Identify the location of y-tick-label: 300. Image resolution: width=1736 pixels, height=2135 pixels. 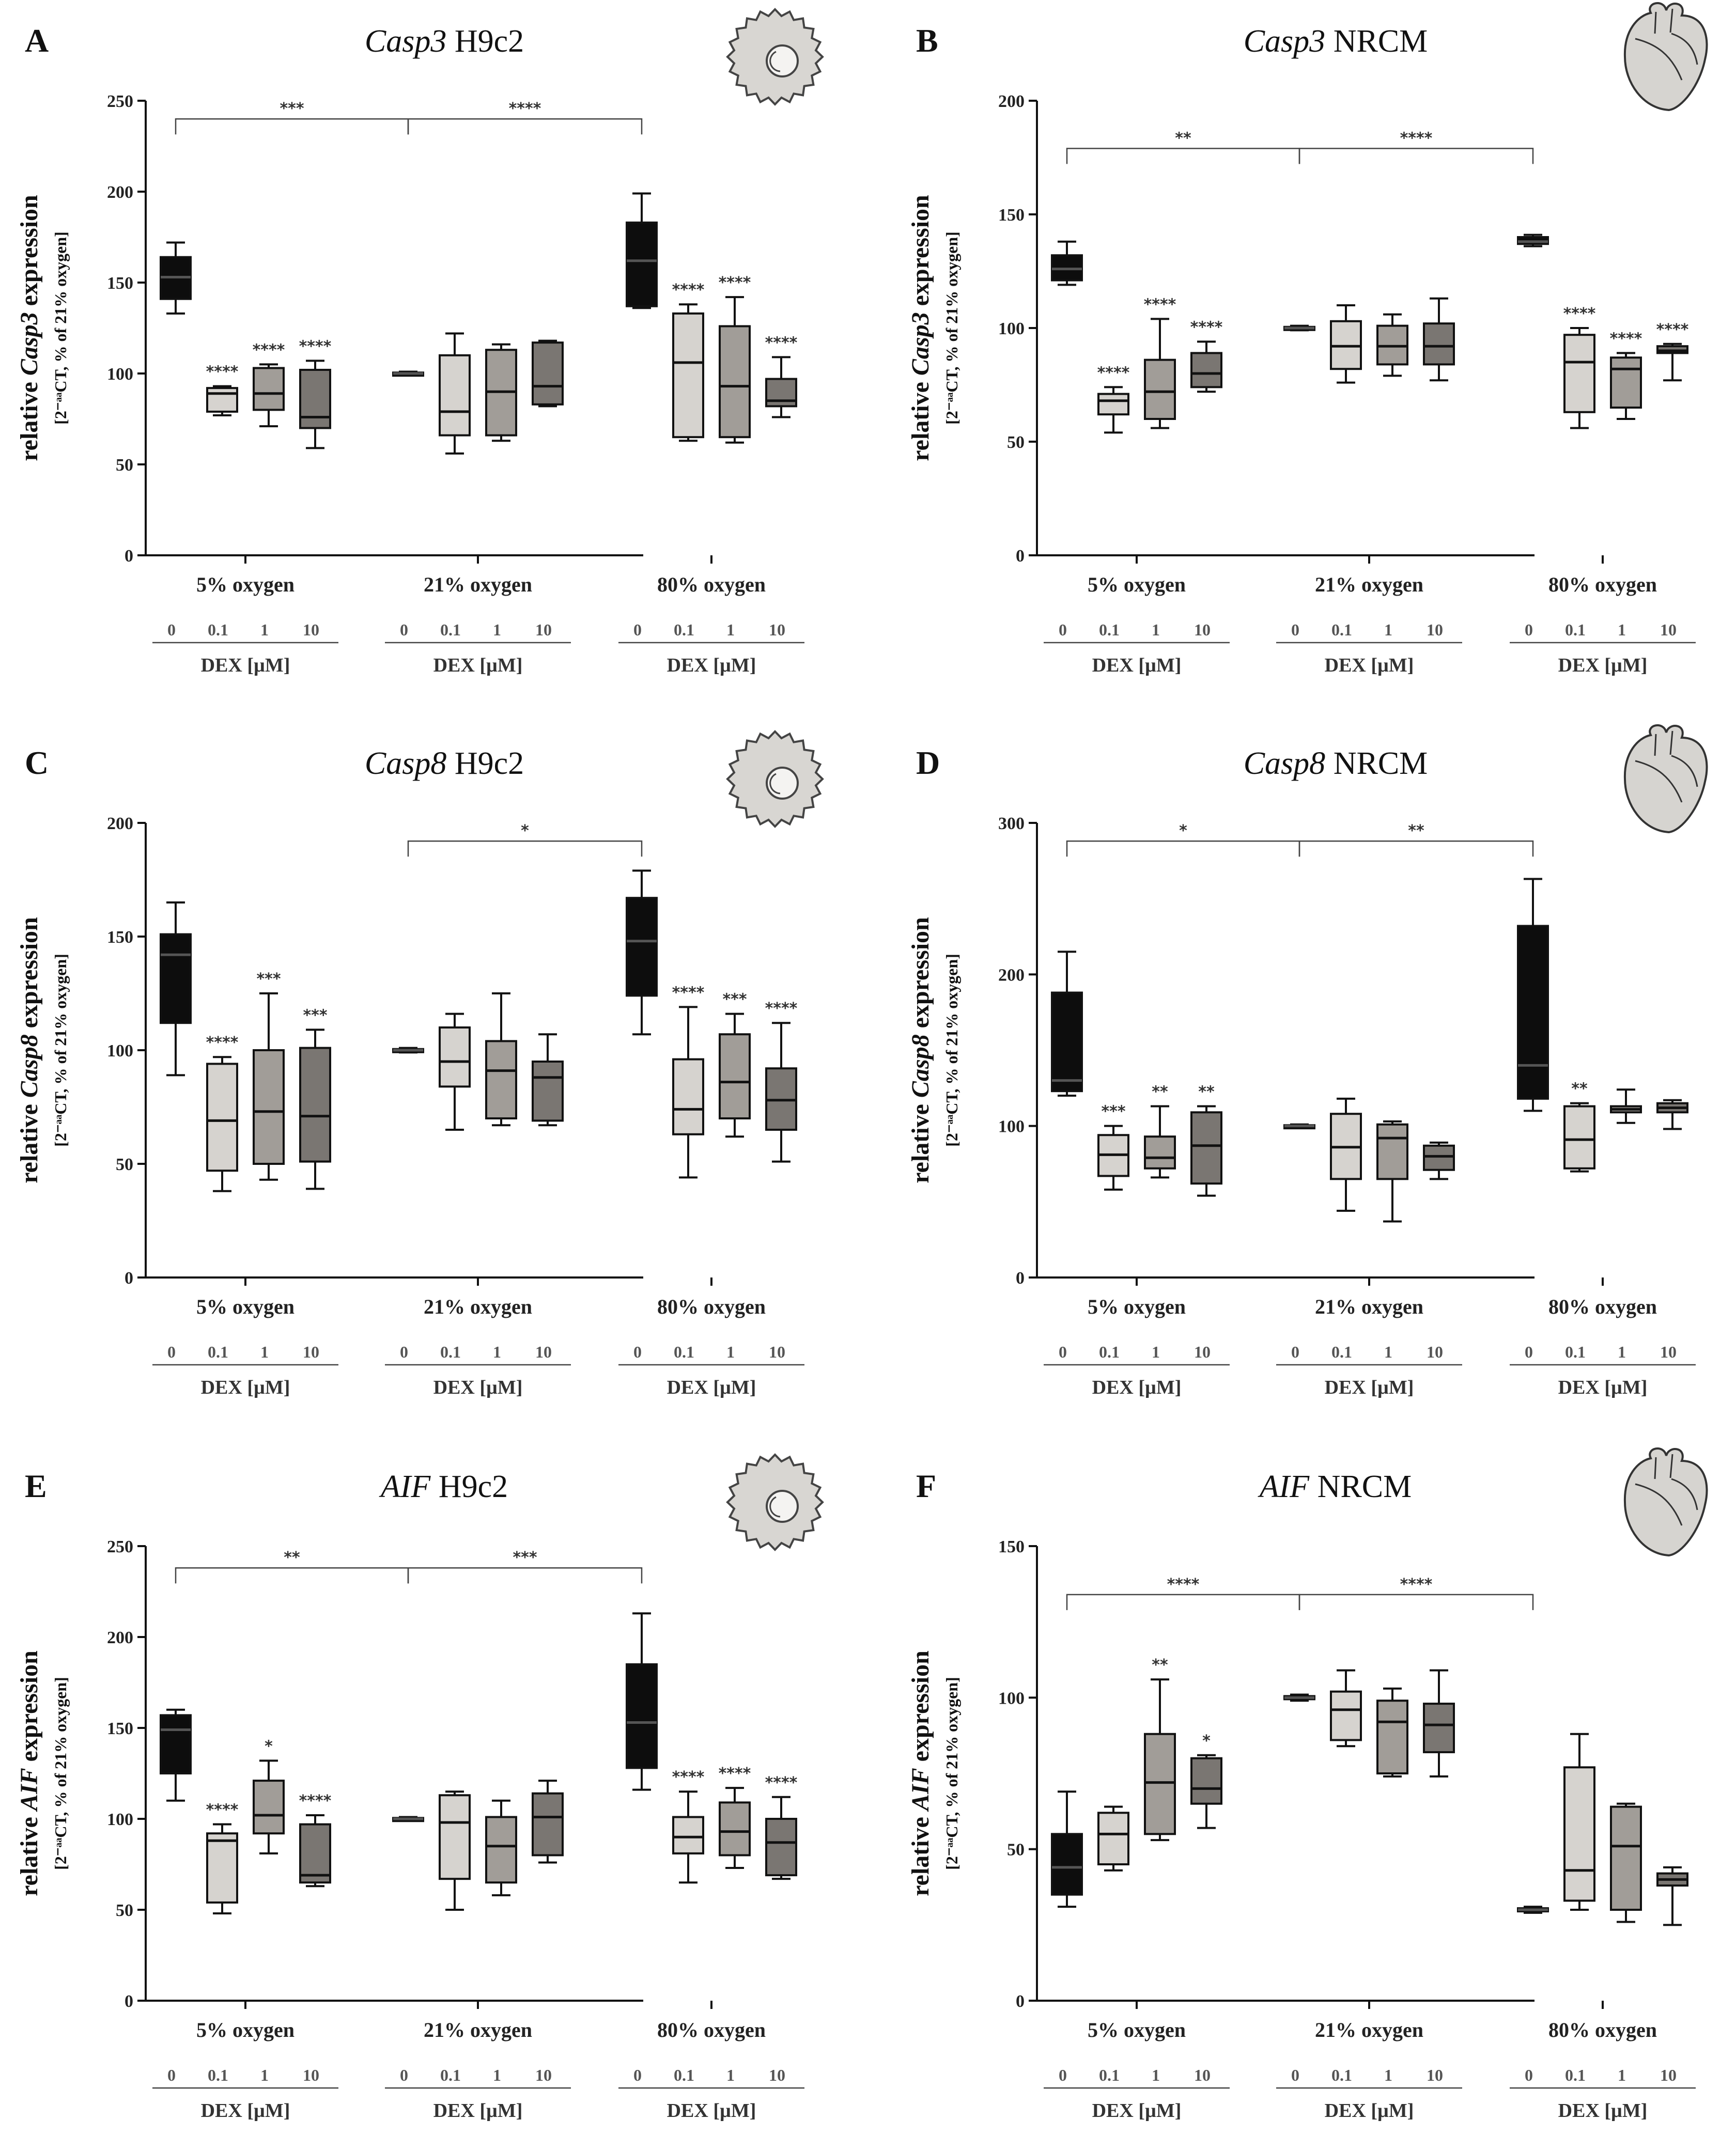
(1012, 823).